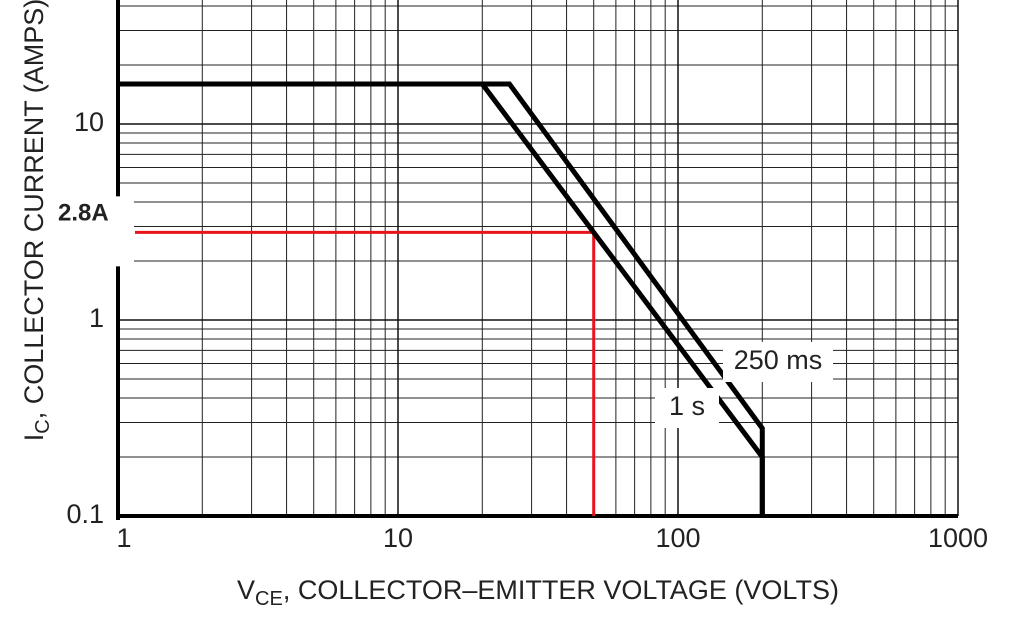  I want to click on x-label-sub: CE, so click(269, 599).